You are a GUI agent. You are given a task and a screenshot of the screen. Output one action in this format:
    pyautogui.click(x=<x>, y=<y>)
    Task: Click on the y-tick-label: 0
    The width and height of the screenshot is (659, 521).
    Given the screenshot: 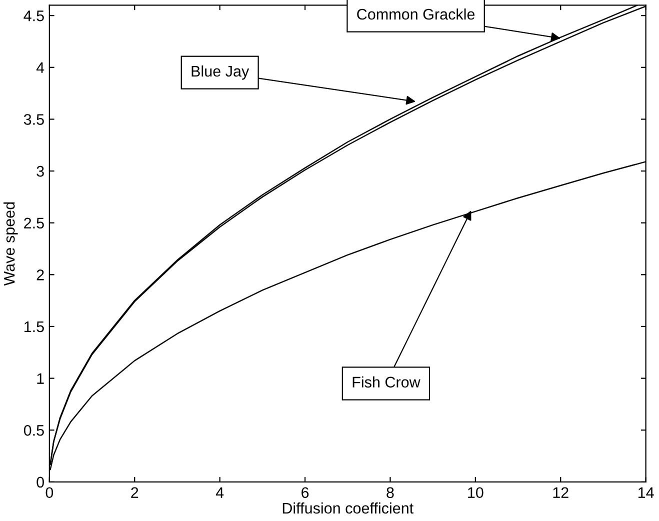 What is the action you would take?
    pyautogui.click(x=40, y=482)
    